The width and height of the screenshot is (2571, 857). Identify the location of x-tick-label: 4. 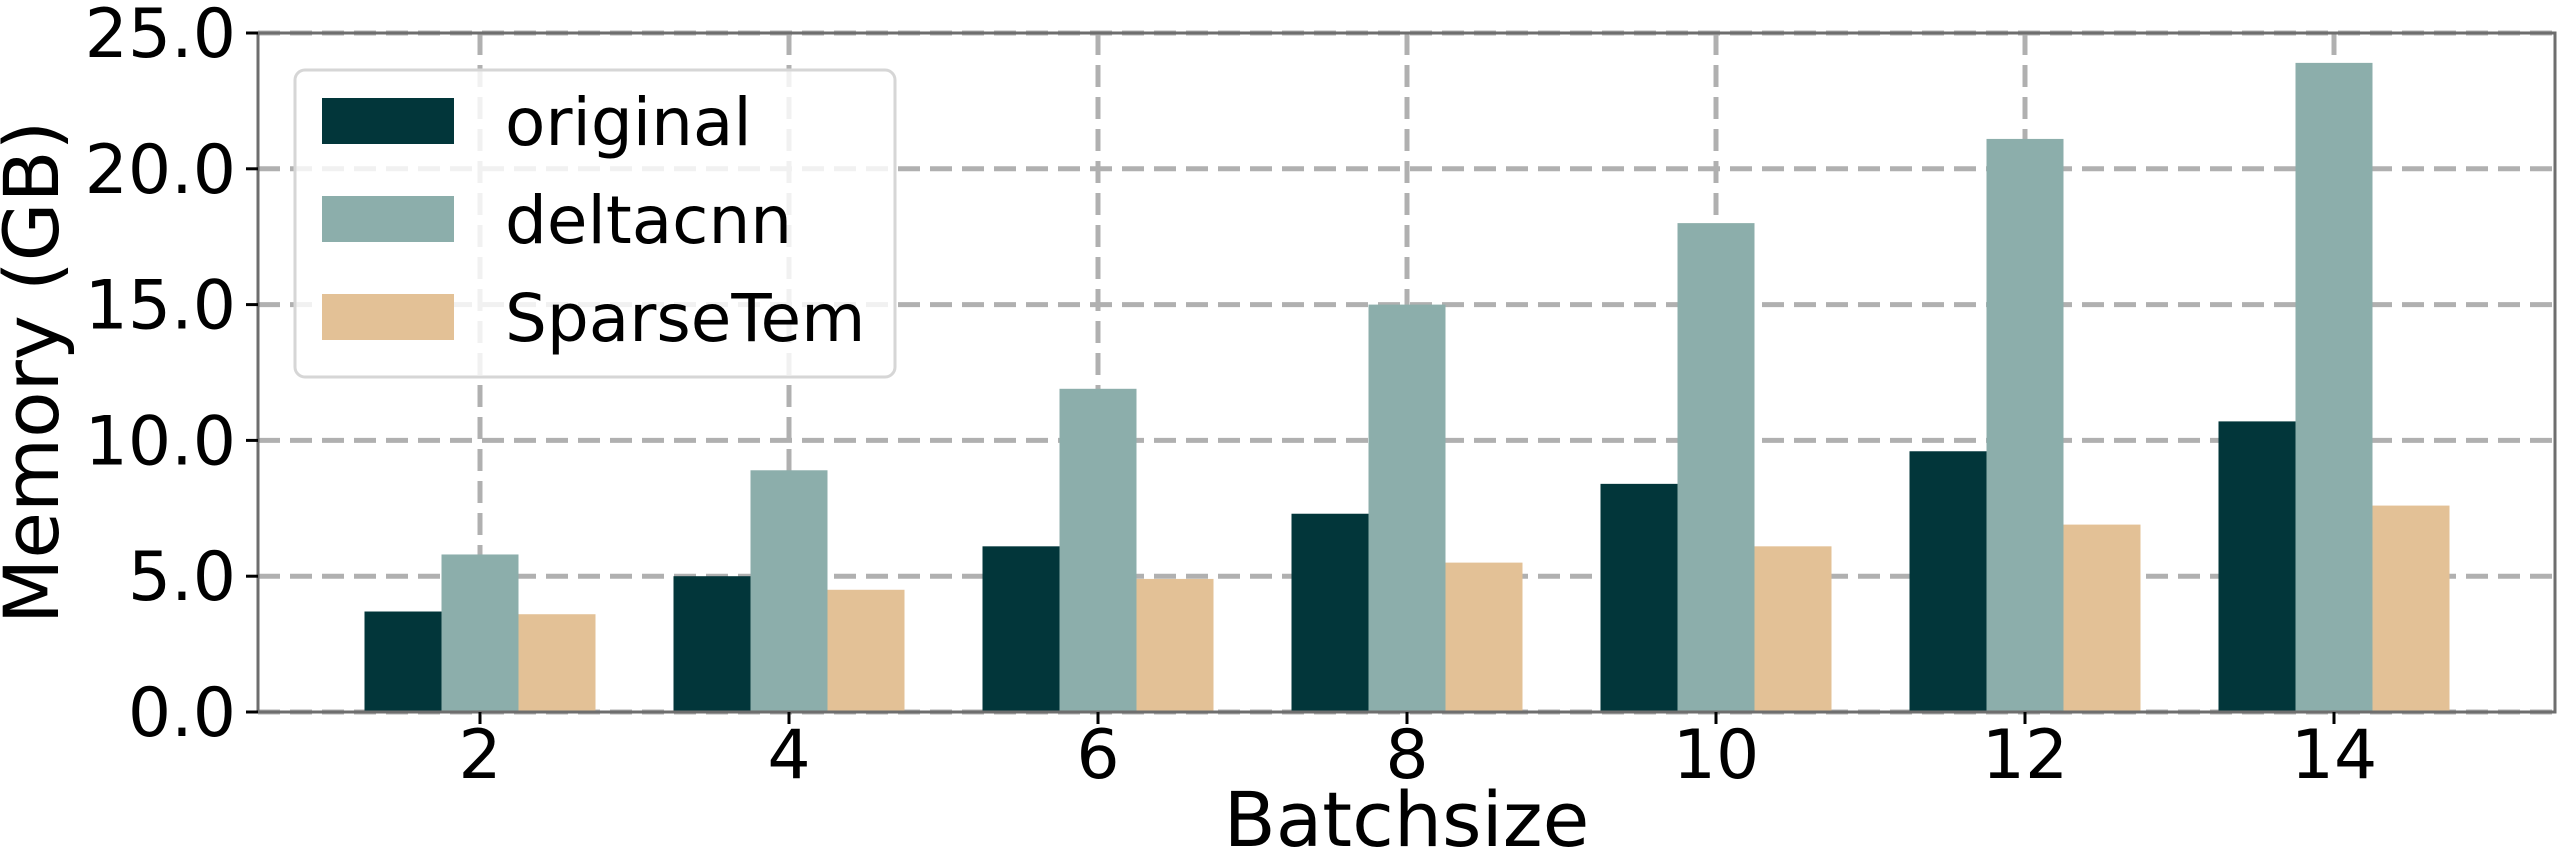
(788, 755).